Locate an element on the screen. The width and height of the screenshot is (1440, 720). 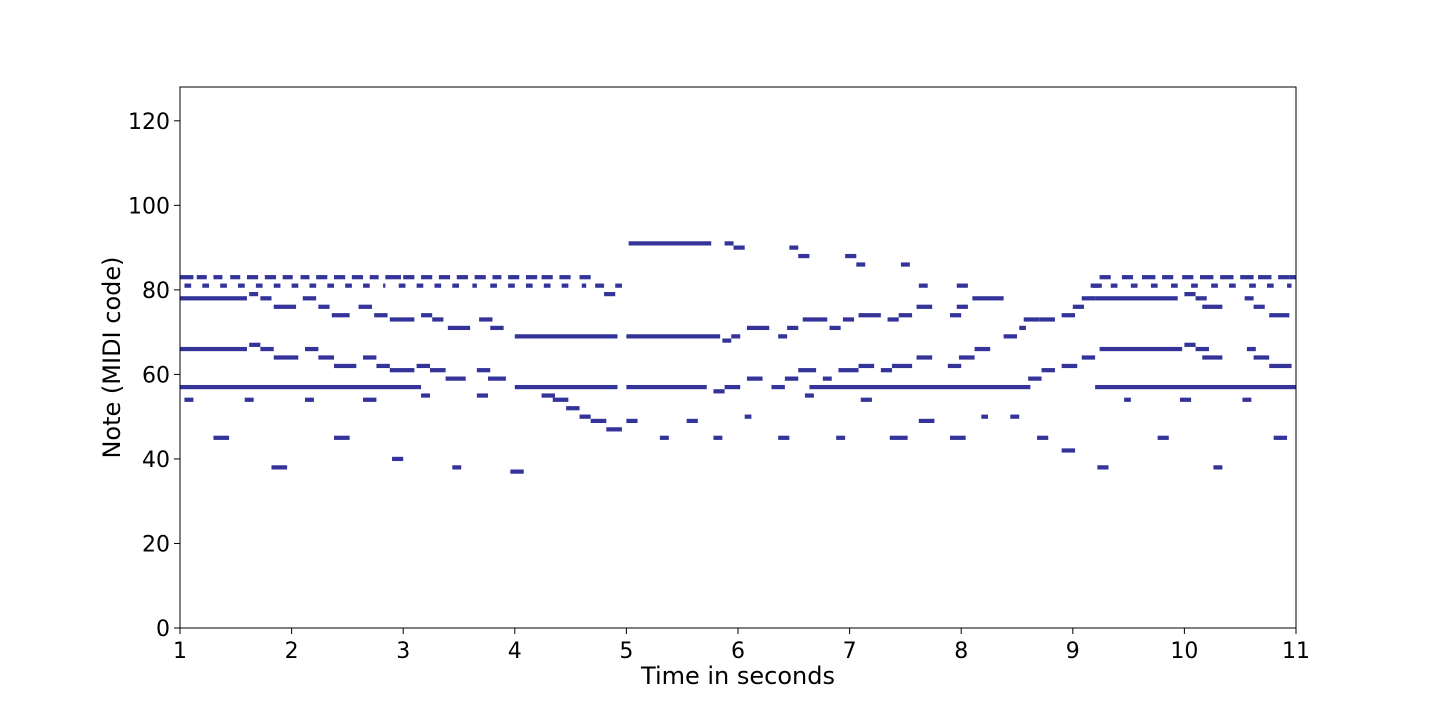
x-tick-label-1: 2 is located at coordinates (292, 651).